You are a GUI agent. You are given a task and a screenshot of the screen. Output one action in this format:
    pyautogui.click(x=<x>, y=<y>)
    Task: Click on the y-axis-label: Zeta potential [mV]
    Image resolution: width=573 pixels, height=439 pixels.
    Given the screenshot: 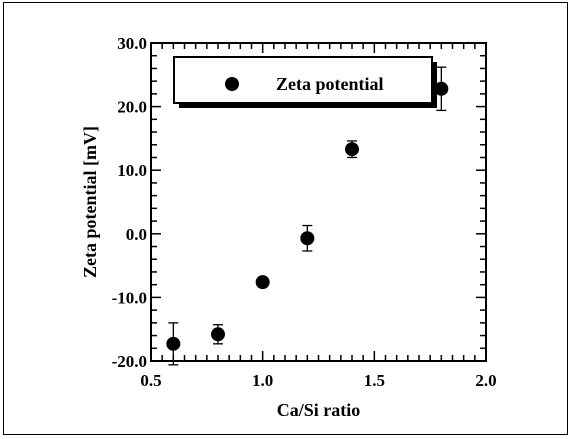 What is the action you would take?
    pyautogui.click(x=90, y=202)
    